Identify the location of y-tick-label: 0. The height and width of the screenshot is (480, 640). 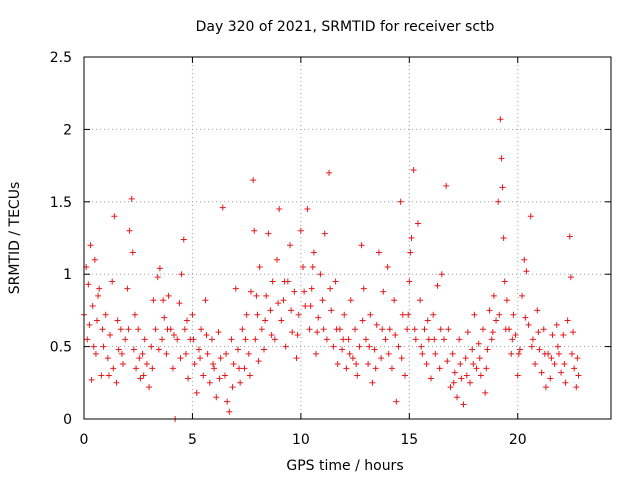
(67, 420).